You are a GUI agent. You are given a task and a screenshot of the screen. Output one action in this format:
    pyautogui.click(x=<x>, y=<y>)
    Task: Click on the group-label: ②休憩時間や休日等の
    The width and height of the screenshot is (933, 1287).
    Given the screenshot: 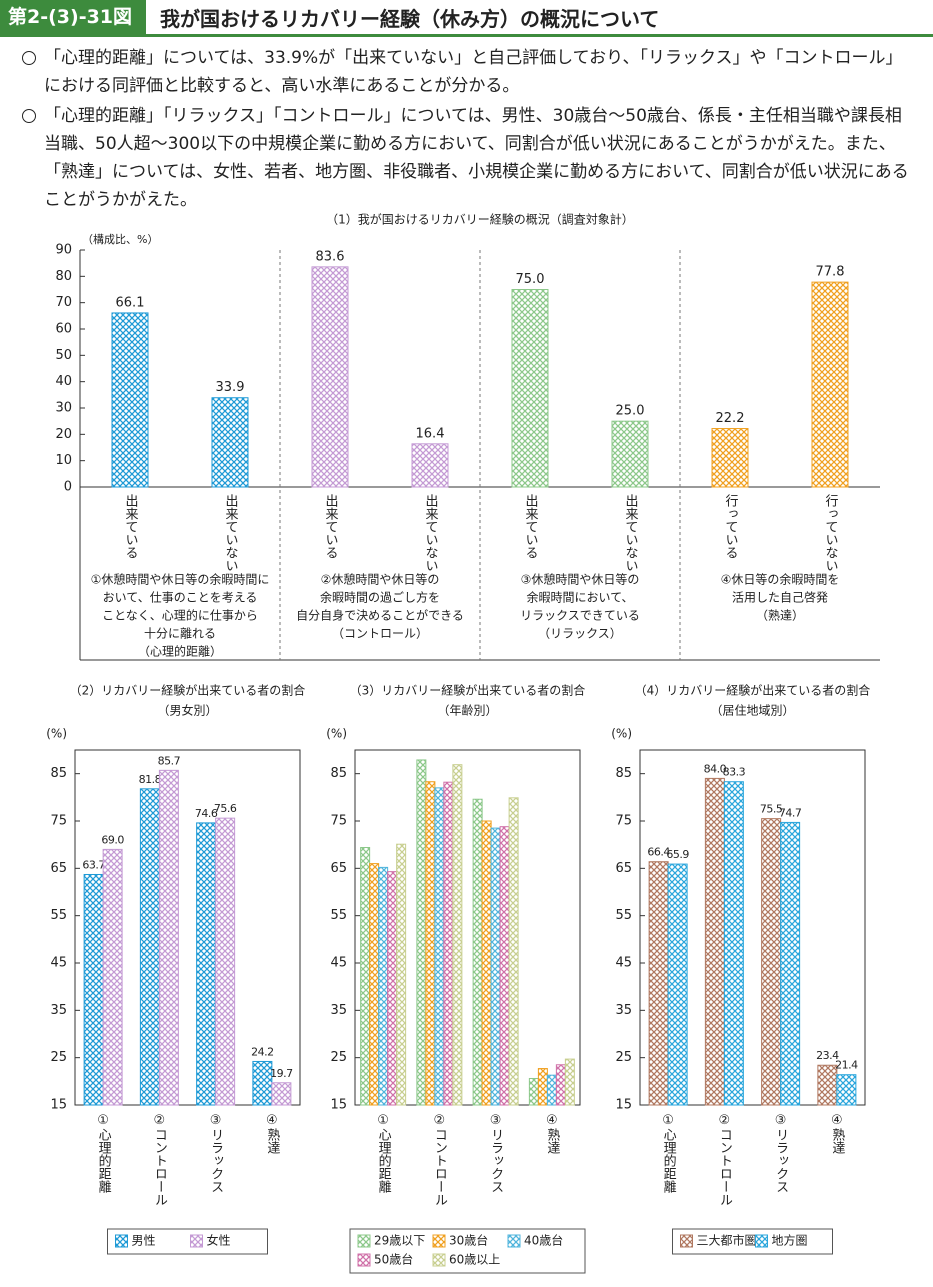 What is the action you would take?
    pyautogui.click(x=380, y=579)
    